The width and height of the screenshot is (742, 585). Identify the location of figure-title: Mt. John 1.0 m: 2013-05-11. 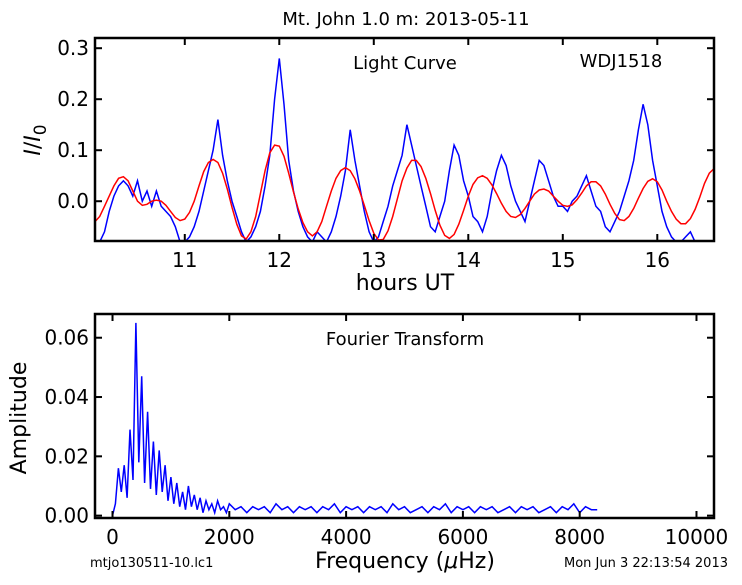
(405, 19).